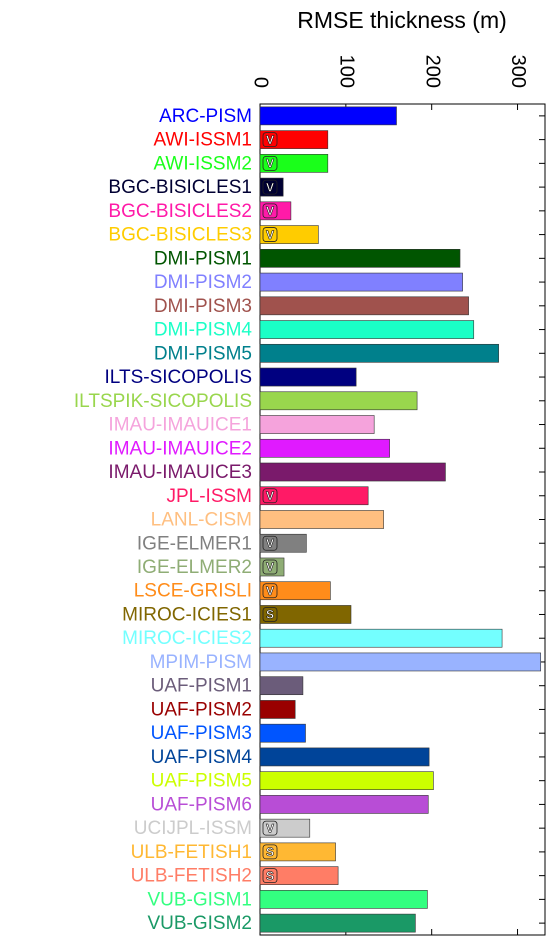  I want to click on category-label: MIROC-ICIES2, so click(187, 638).